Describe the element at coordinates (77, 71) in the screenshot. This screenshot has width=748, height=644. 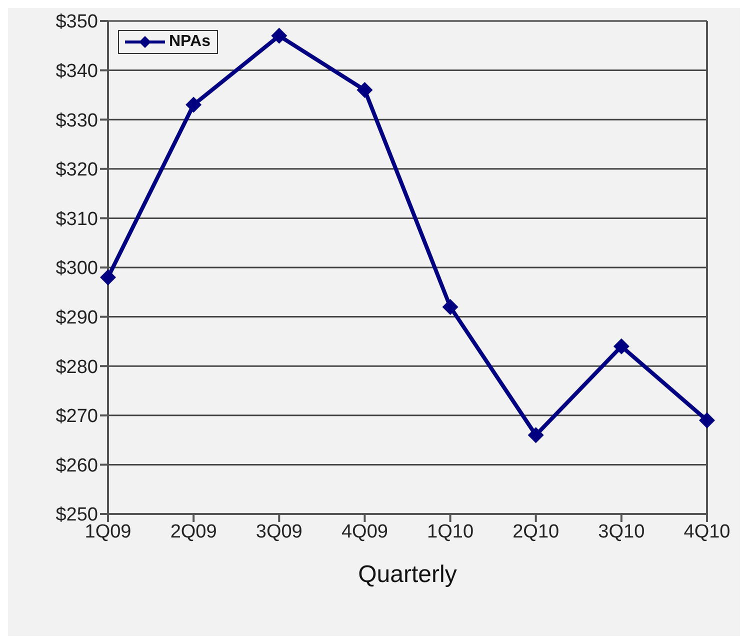
I see `y-tick-label: $340` at that location.